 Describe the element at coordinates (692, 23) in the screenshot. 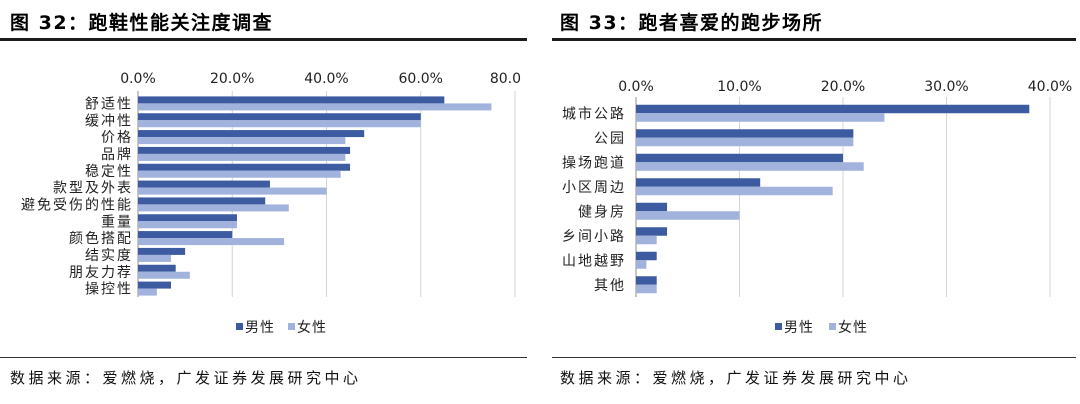

I see `figure-title: 图 33：跑者喜爱的跑步场所` at that location.